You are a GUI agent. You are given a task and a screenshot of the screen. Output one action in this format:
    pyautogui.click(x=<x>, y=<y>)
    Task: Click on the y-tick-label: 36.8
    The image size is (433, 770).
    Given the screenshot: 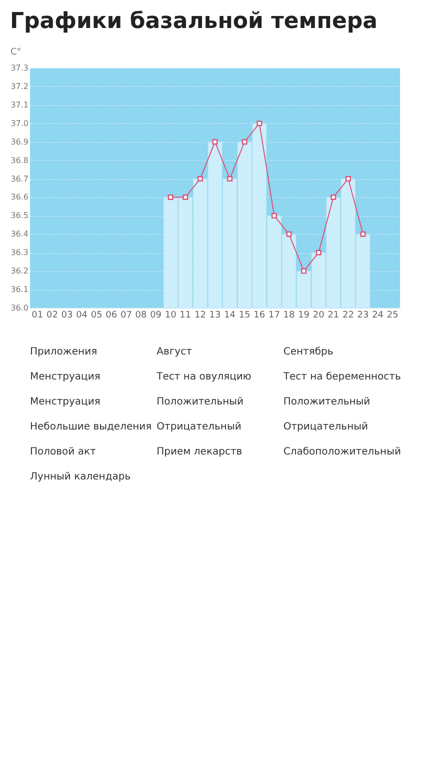 What is the action you would take?
    pyautogui.click(x=19, y=160)
    